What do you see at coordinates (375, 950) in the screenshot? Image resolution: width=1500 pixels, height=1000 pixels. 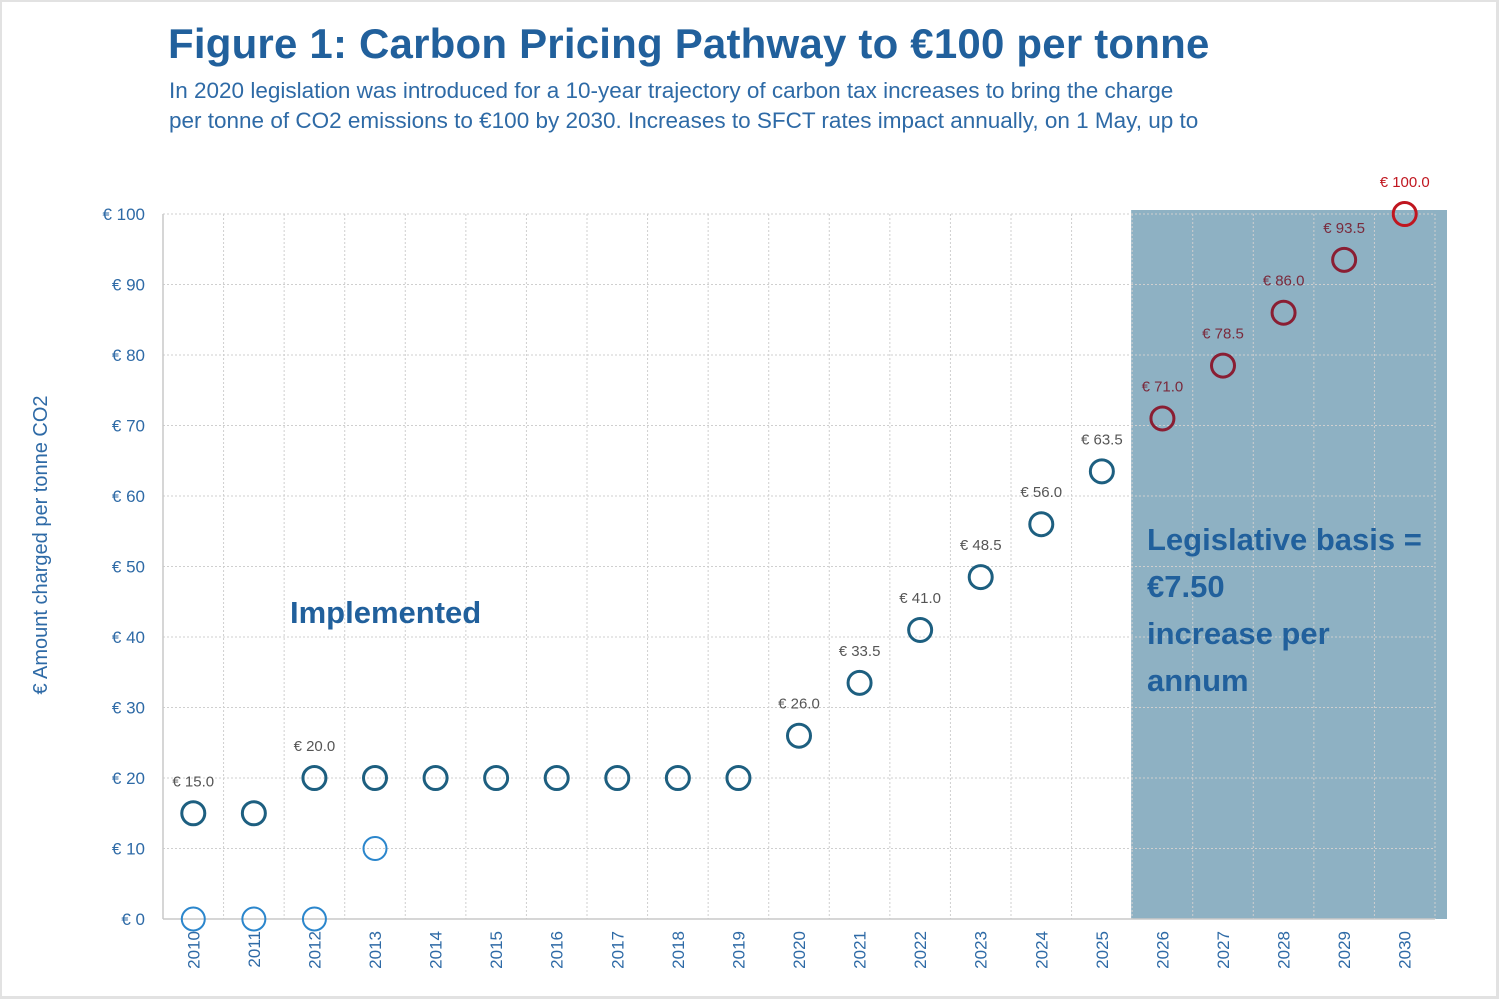 I see `x-tick-label: 2013` at bounding box center [375, 950].